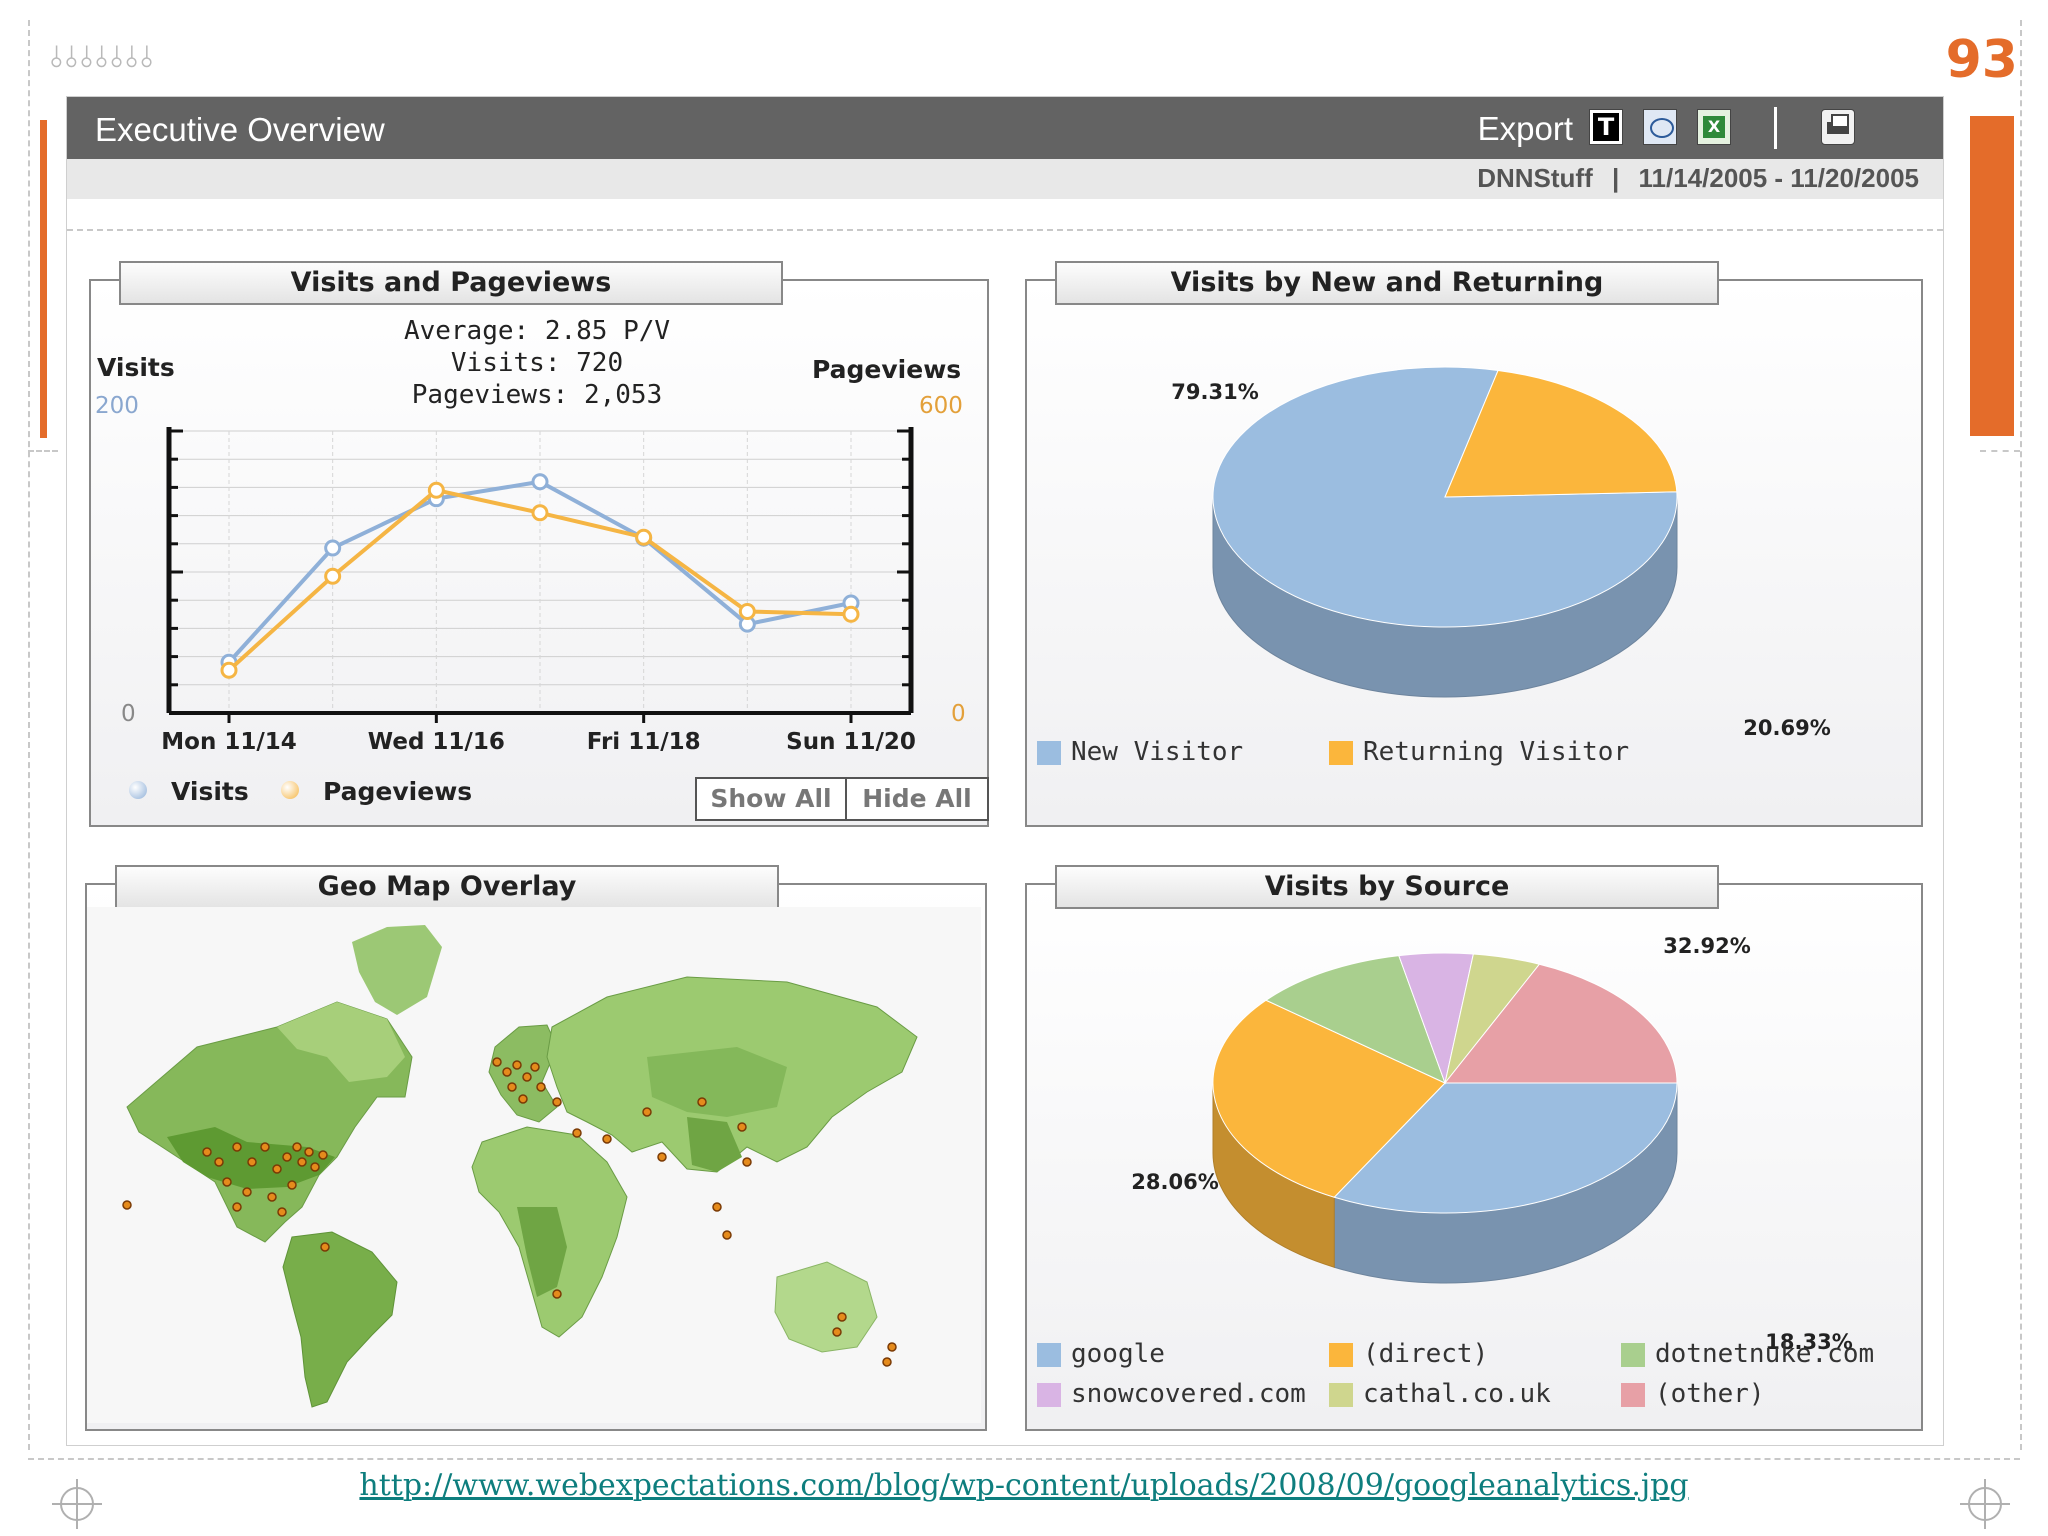 This screenshot has width=2048, height=1536. I want to click on dotnetnuke-label: dotnetnuke.com, so click(1765, 1354).